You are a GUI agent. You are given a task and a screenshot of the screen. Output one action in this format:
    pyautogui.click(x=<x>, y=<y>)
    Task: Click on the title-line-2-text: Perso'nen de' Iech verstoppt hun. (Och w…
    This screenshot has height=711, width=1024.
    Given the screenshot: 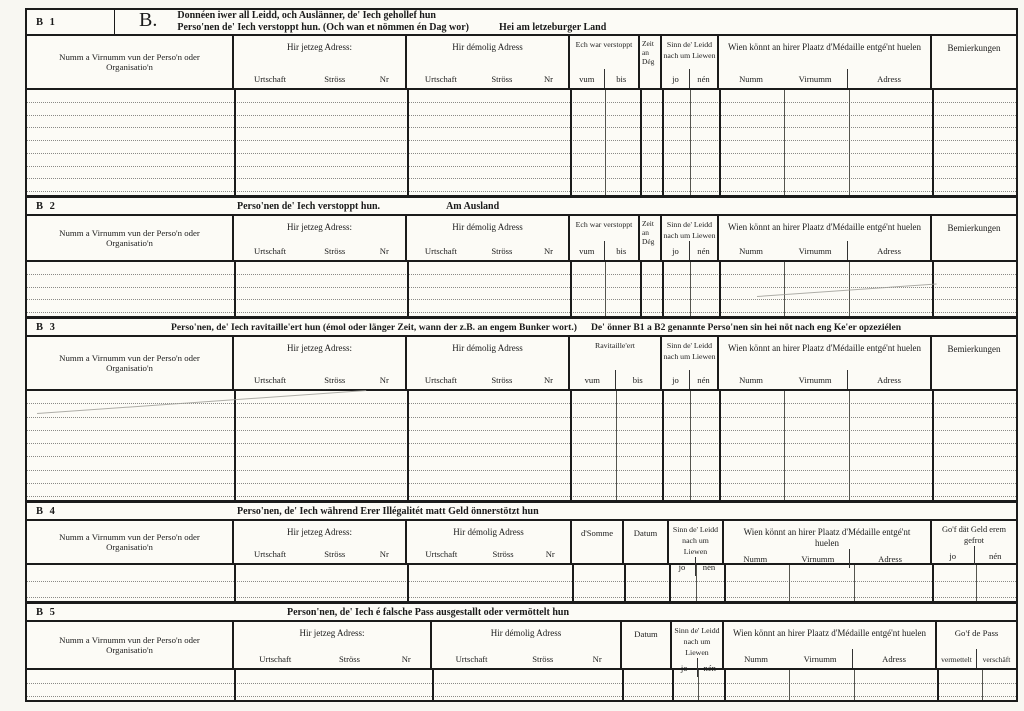 What is the action you would take?
    pyautogui.click(x=323, y=27)
    